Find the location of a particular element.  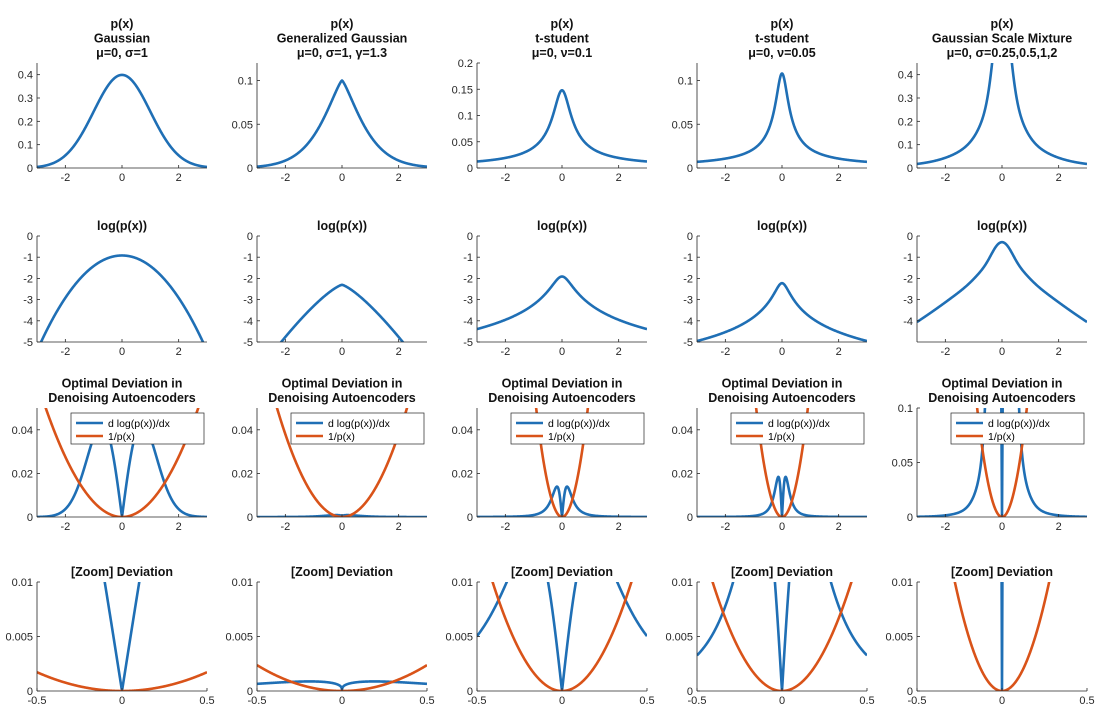

x-tick-label: -0.5 is located at coordinates (697, 701).